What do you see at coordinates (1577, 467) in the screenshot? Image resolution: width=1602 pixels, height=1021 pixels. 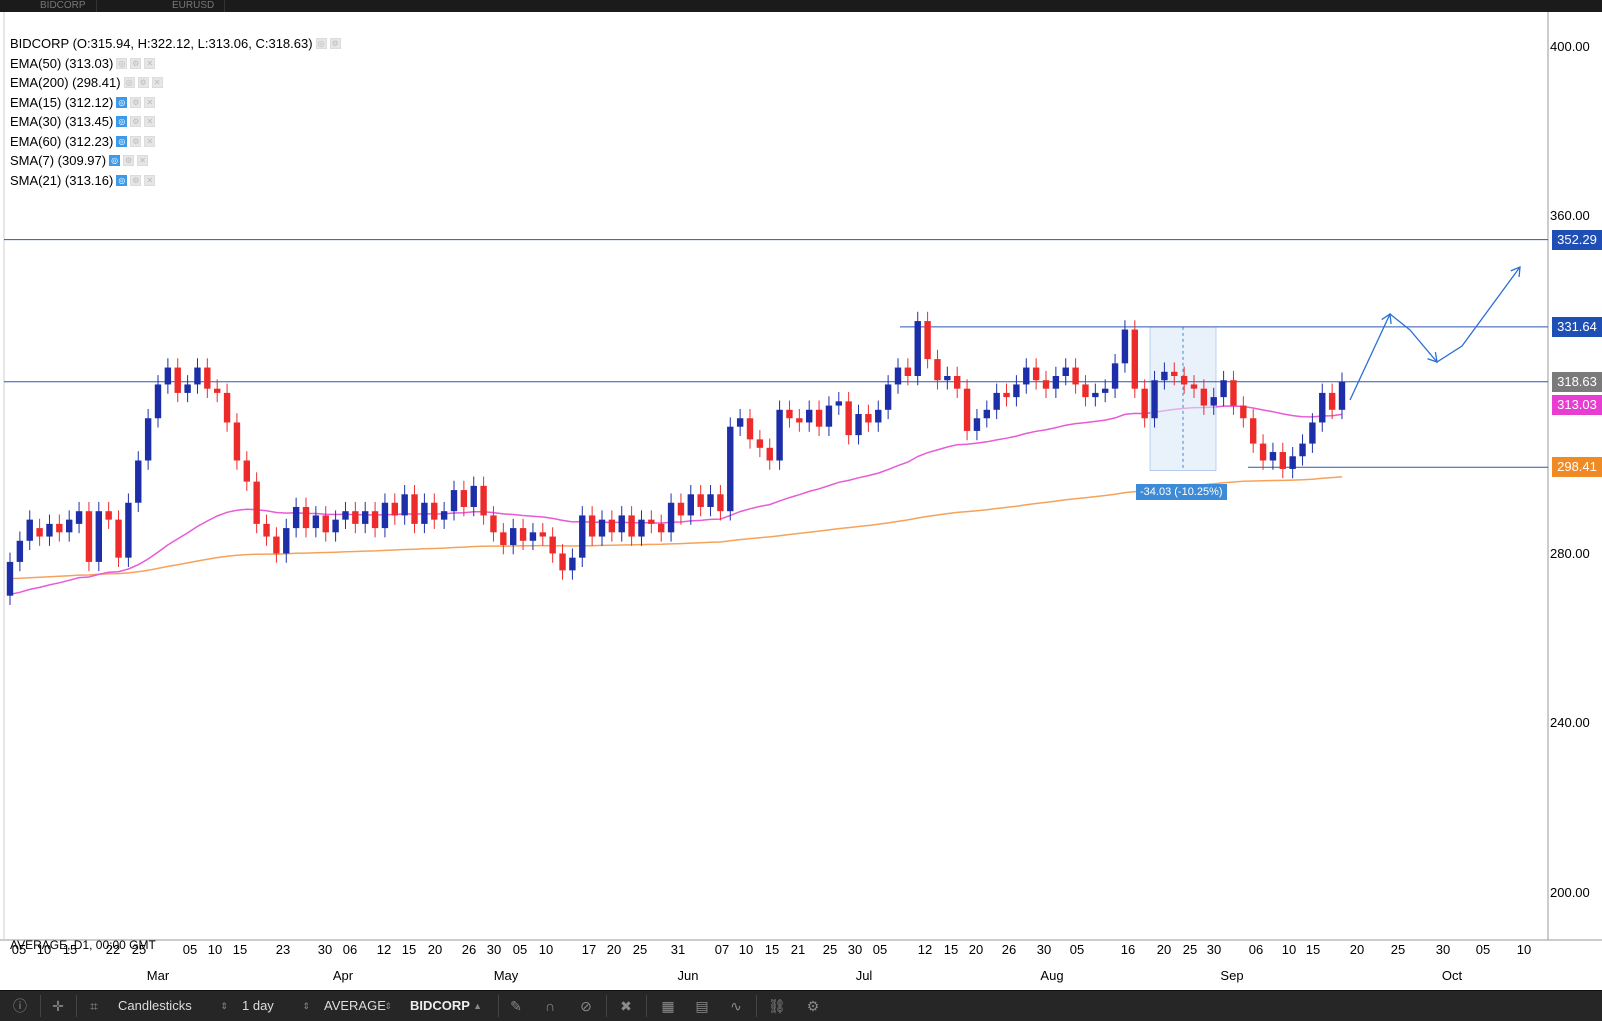 I see `price-tag-ema200: 298.41` at bounding box center [1577, 467].